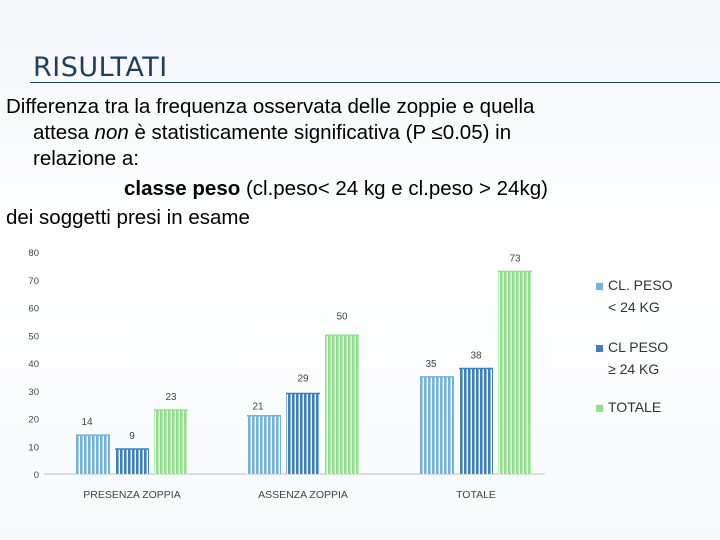 The height and width of the screenshot is (540, 720). Describe the element at coordinates (33, 392) in the screenshot. I see `y-tick-label: 30` at that location.